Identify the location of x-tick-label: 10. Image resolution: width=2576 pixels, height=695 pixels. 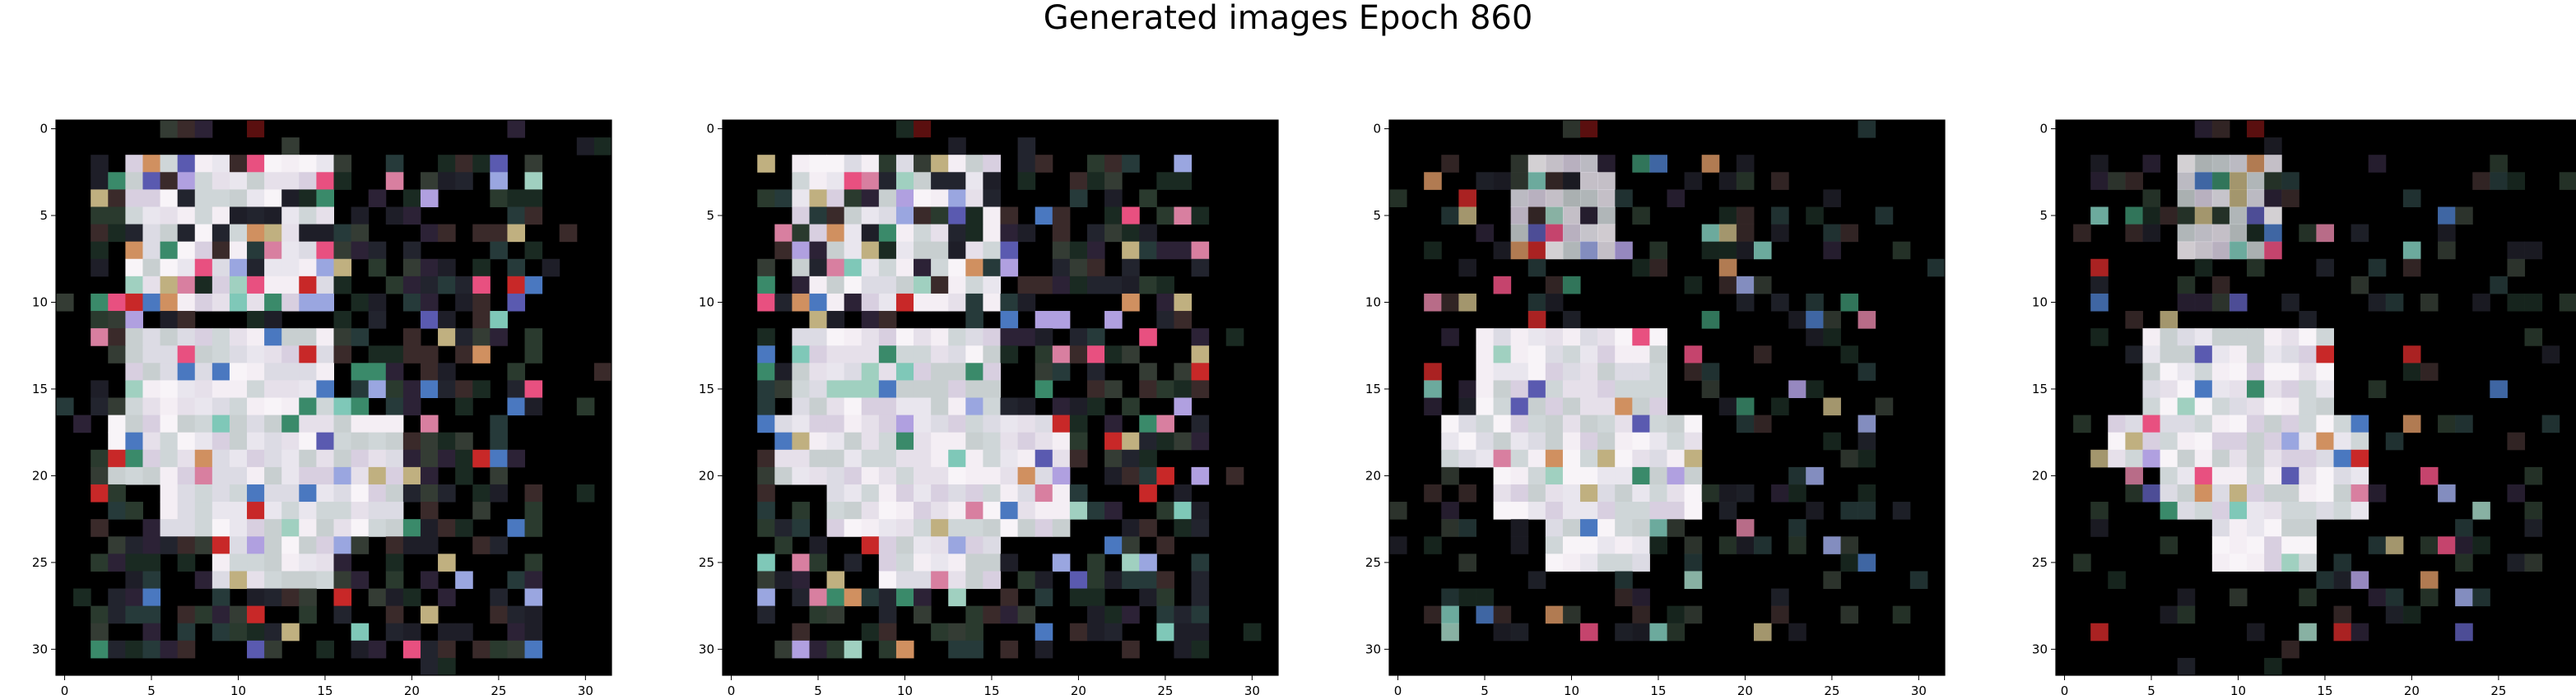
(2238, 689).